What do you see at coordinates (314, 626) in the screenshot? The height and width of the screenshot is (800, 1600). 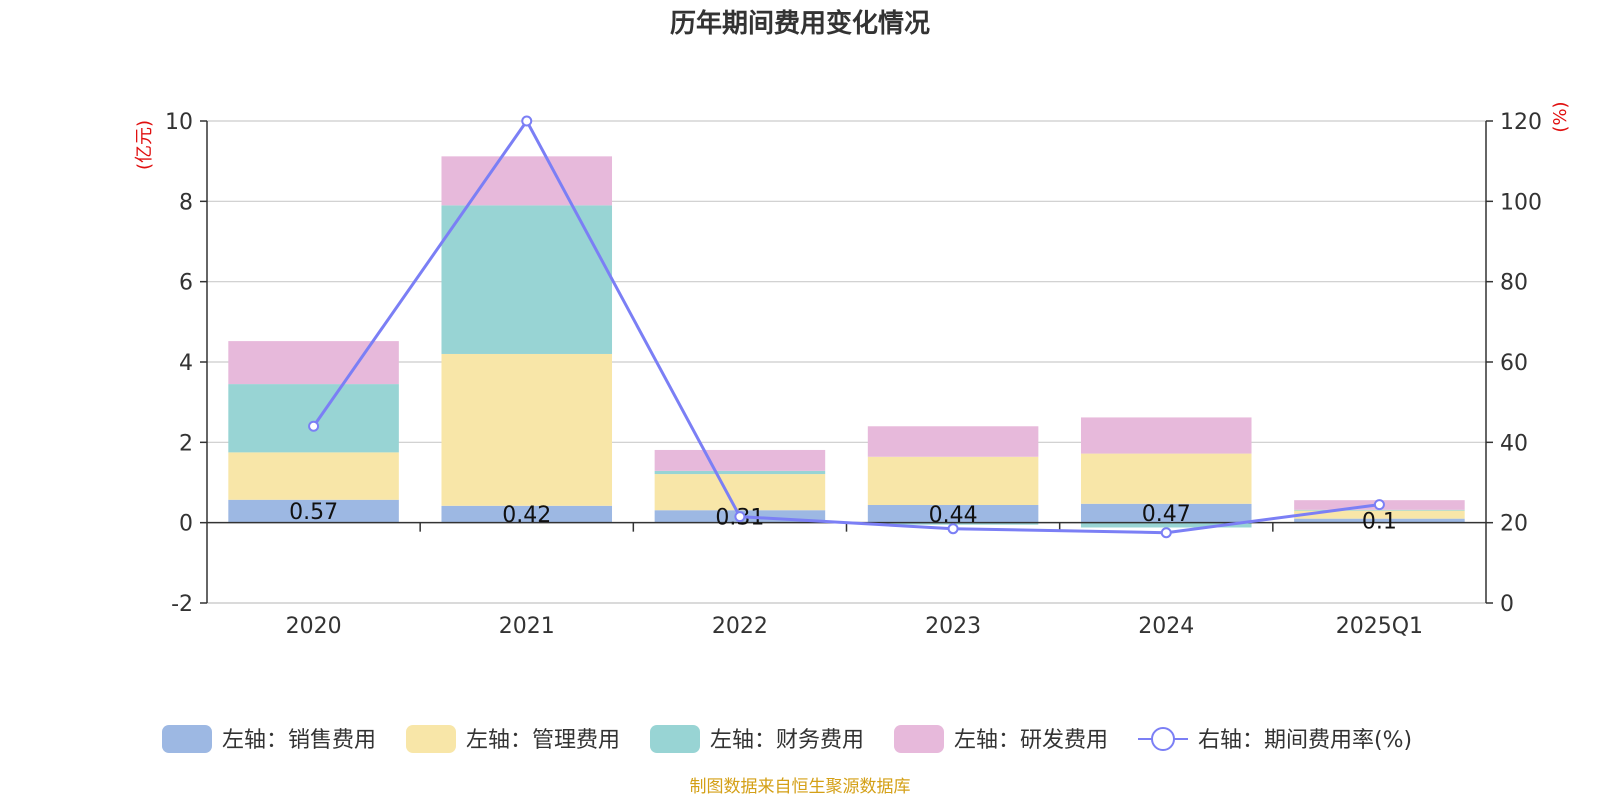 I see `x-axis-category-label: 2020` at bounding box center [314, 626].